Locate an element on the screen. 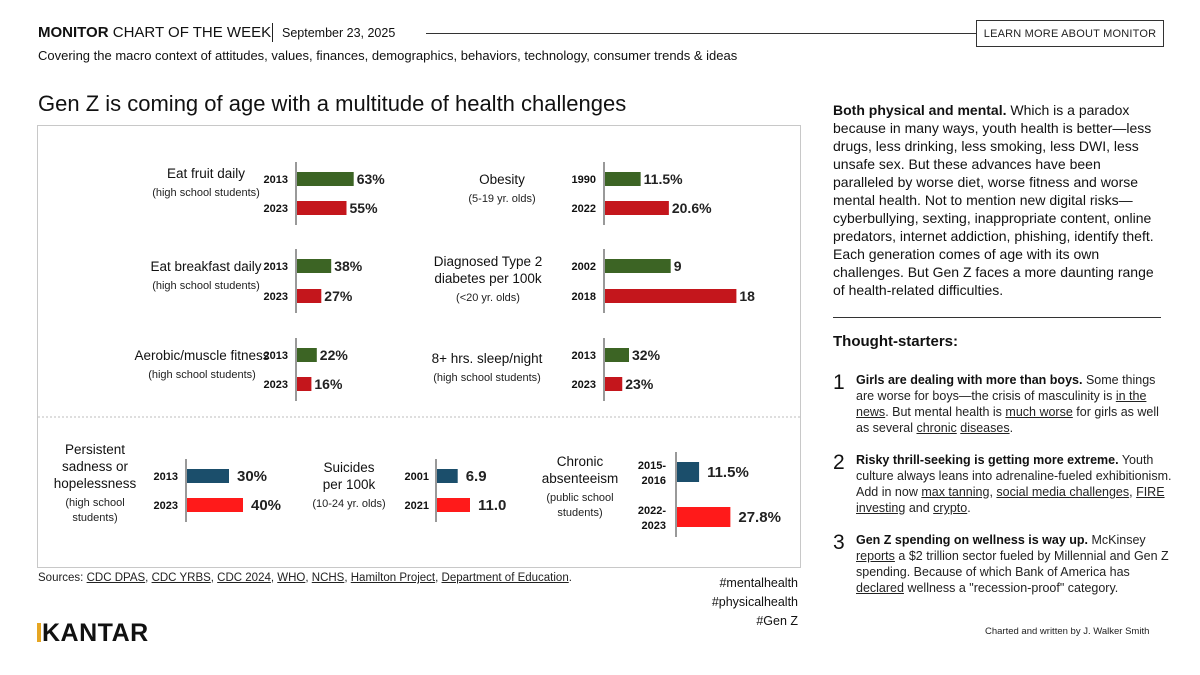 The height and width of the screenshot is (675, 1200). metric-label-sadness: Persistent is located at coordinates (95, 449).